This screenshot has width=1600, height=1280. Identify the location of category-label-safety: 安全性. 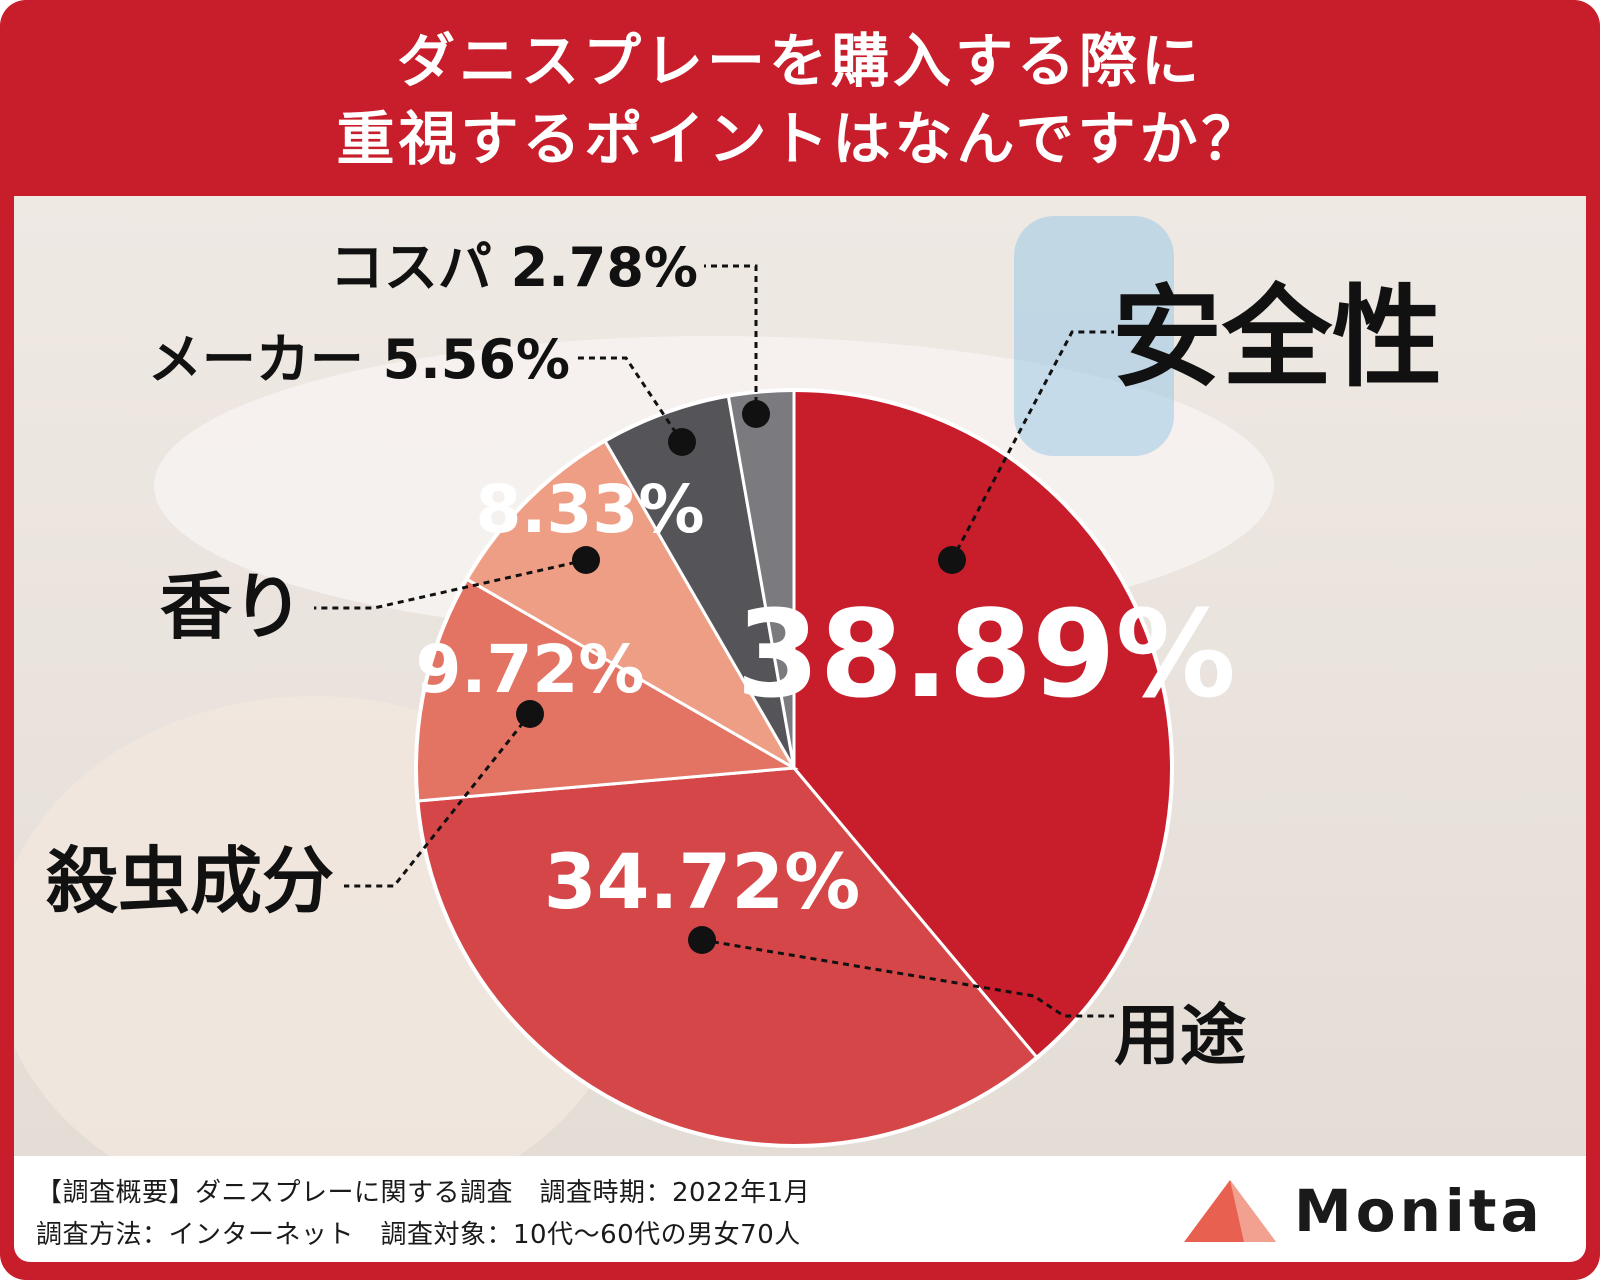
(1277, 338).